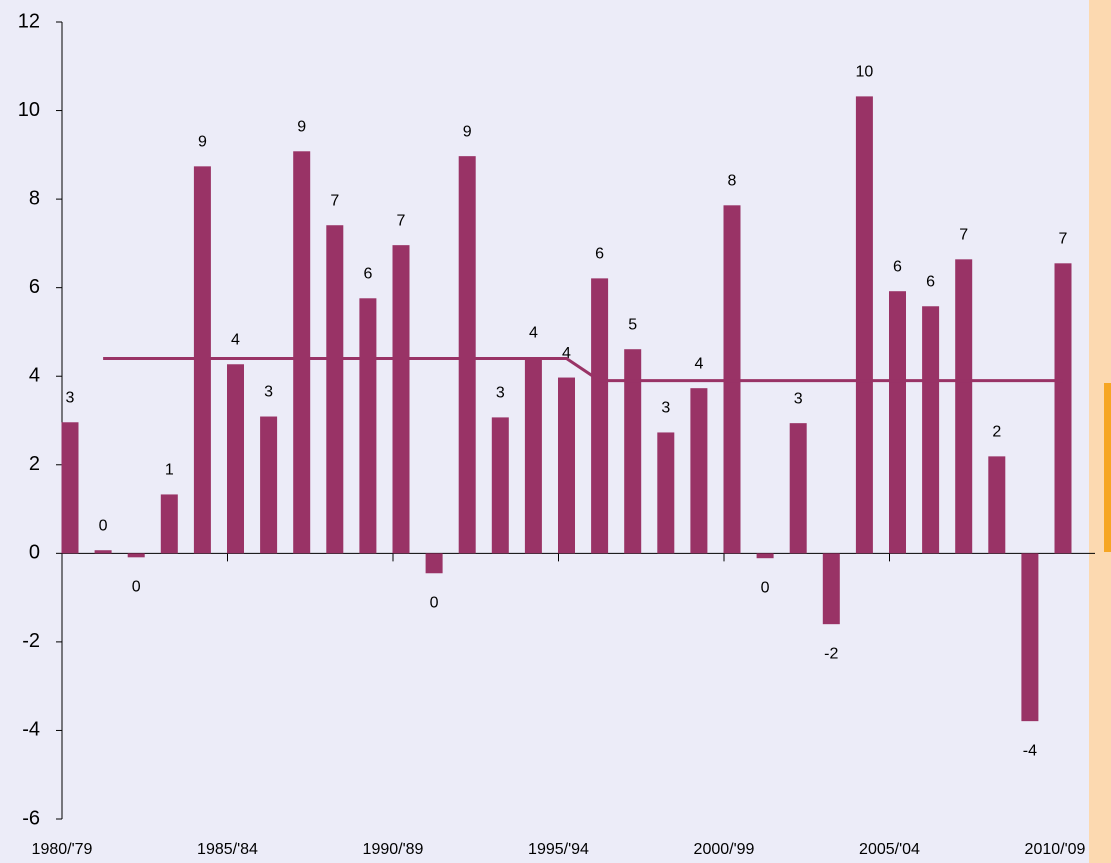  I want to click on y-tick-label: 6, so click(34, 287).